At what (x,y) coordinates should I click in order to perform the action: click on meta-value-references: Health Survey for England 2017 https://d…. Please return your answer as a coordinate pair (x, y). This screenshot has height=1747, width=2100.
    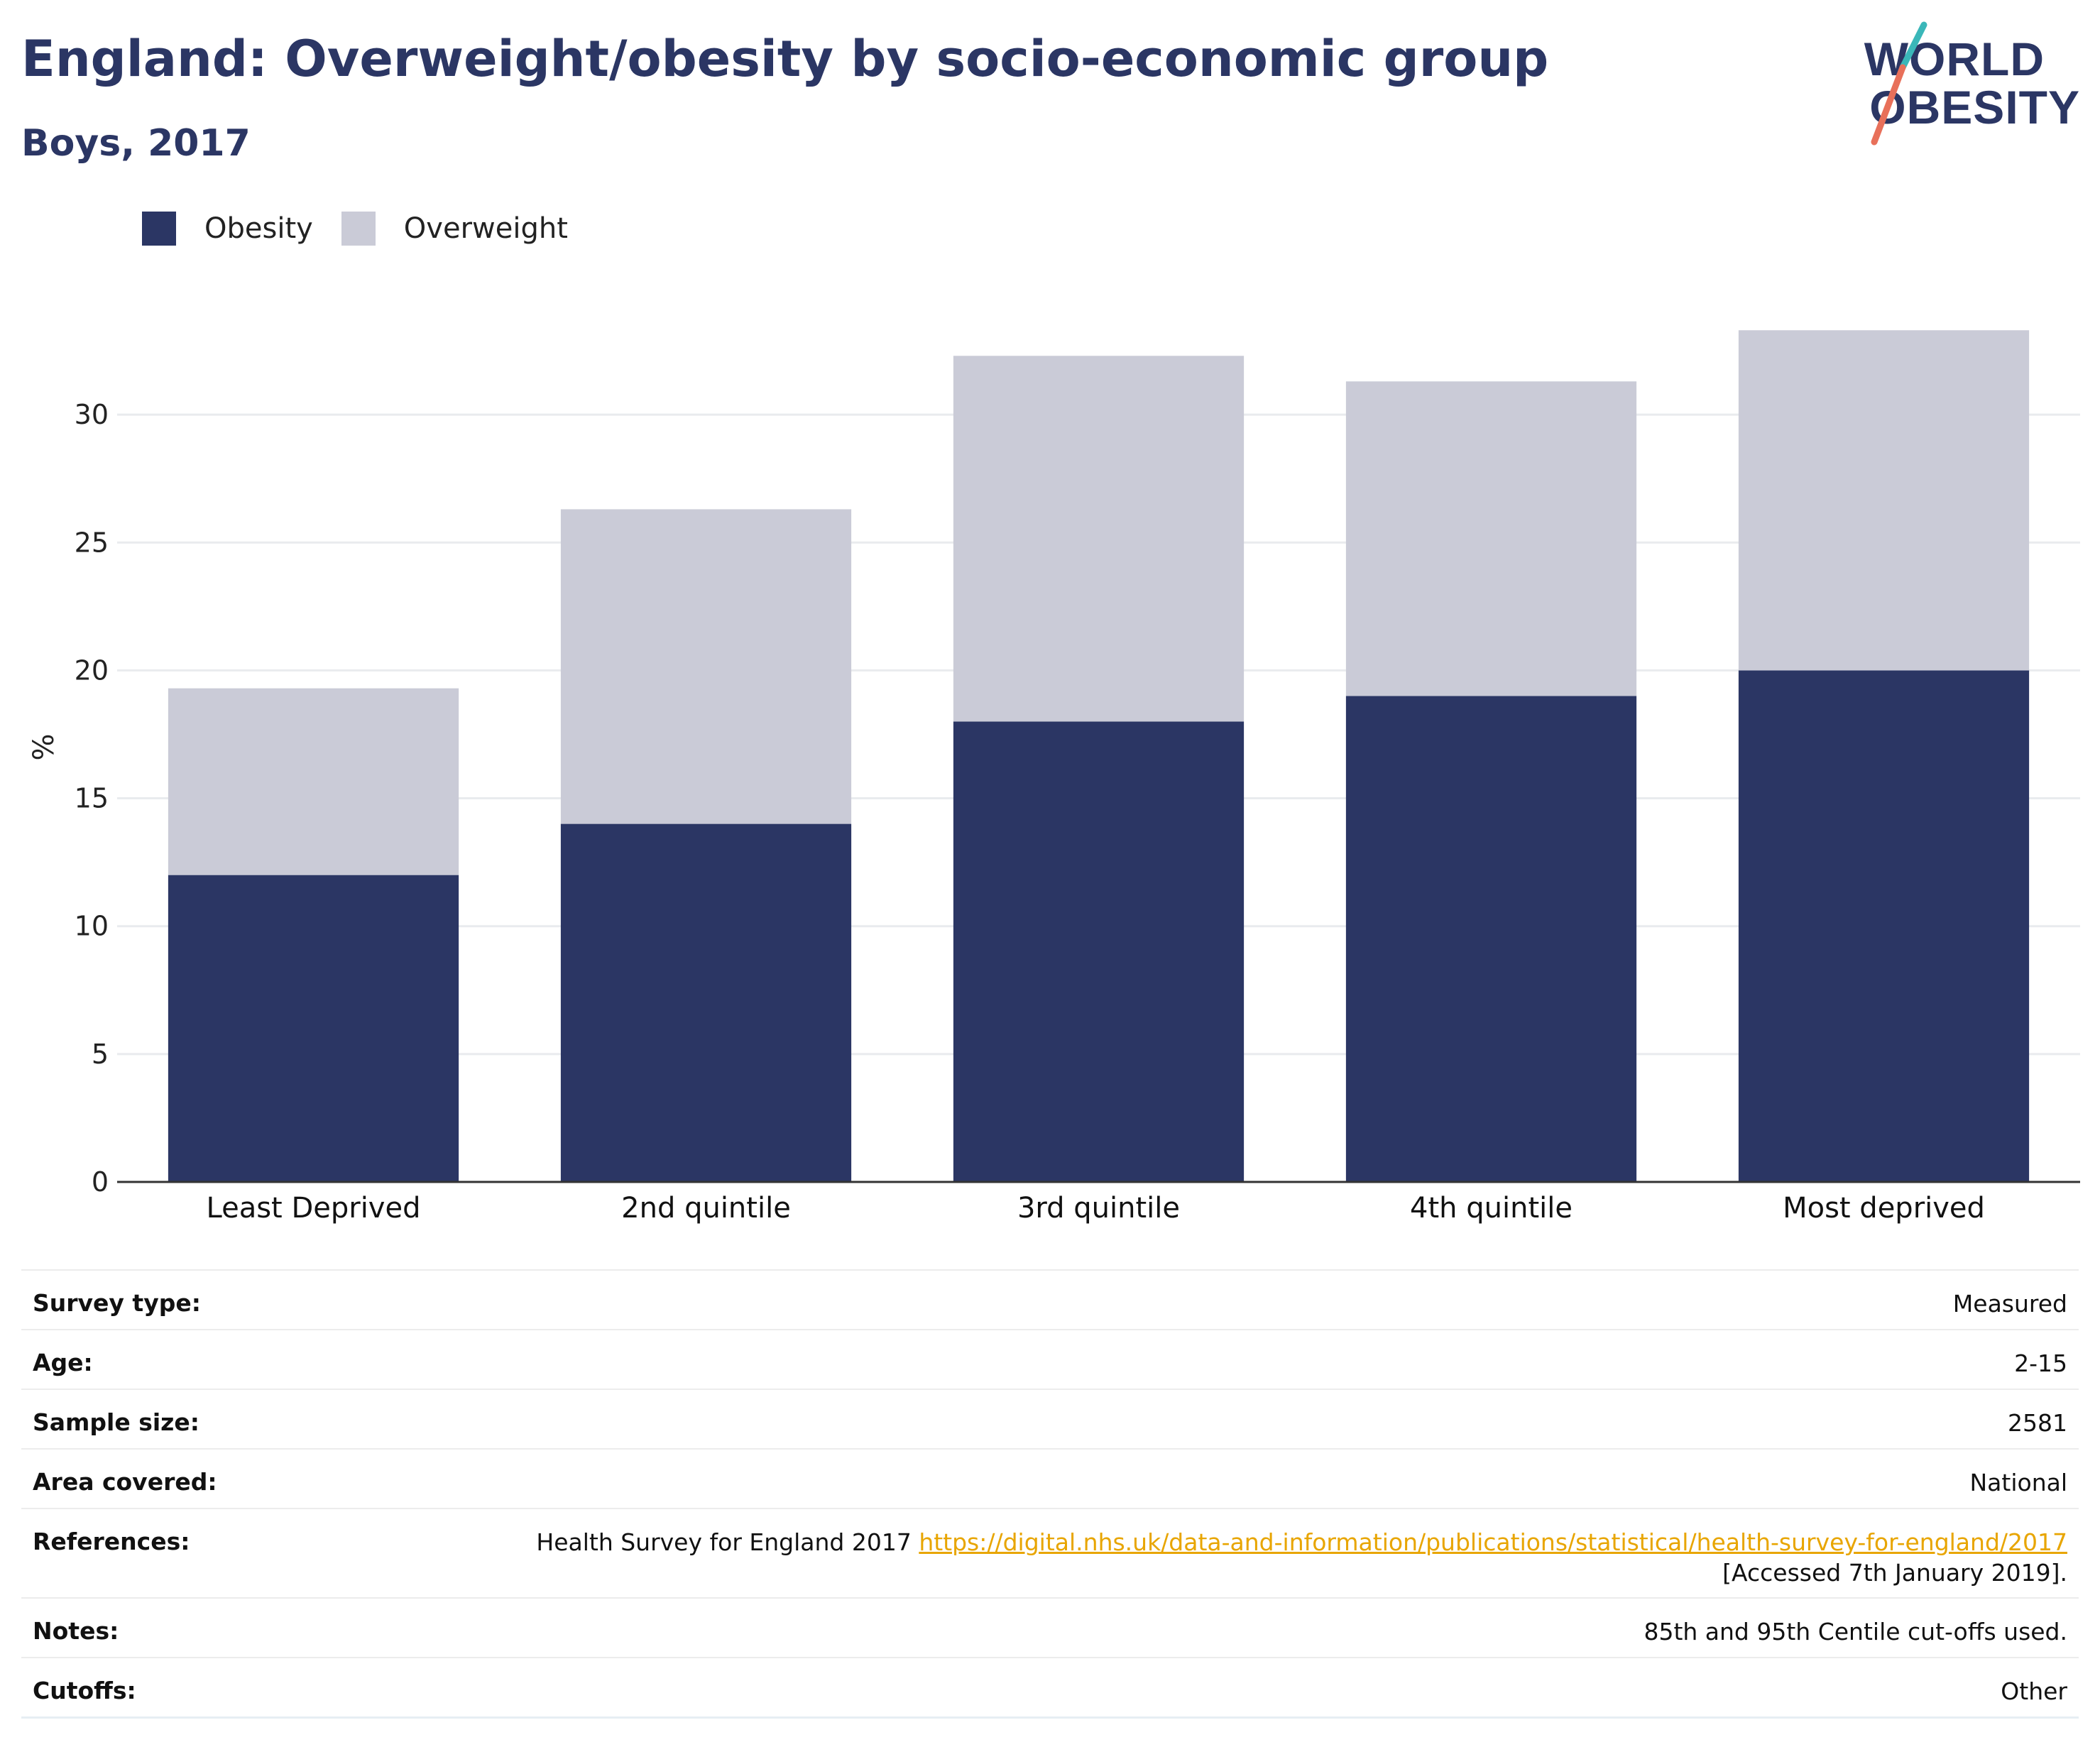
    Looking at the image, I should click on (1301, 1549).